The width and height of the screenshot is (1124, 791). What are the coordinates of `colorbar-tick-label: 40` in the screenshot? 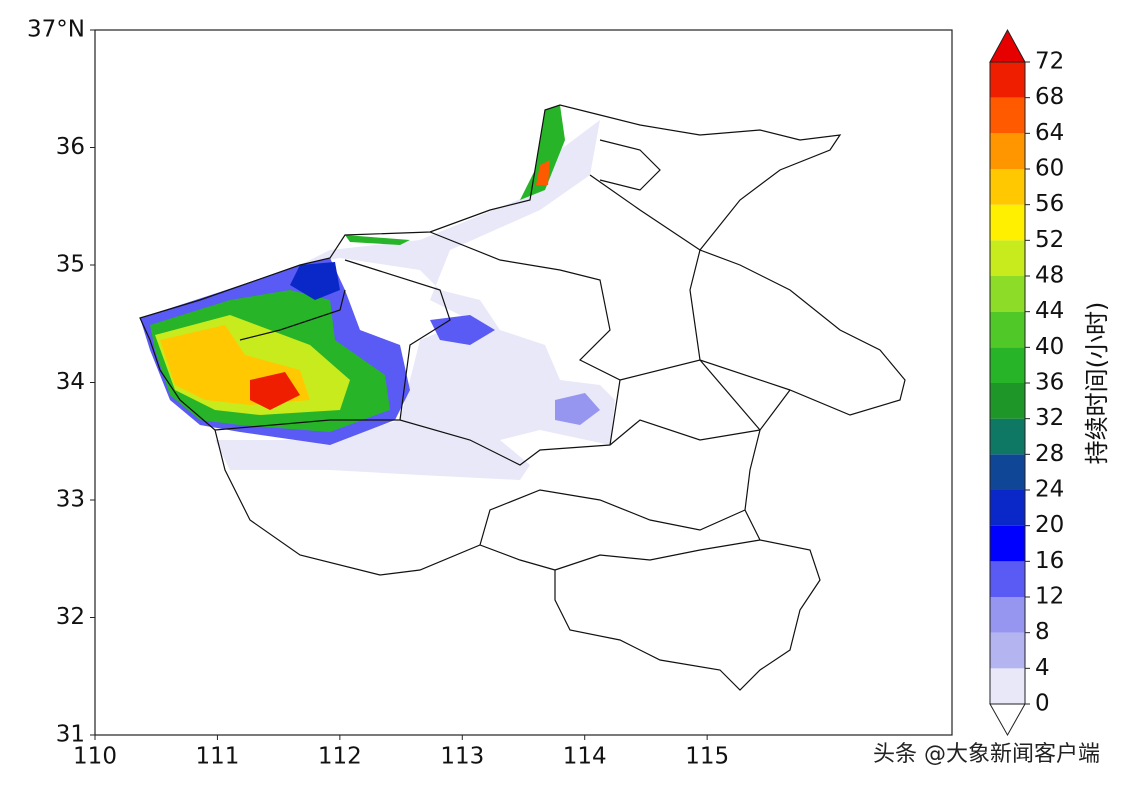 It's located at (1049, 347).